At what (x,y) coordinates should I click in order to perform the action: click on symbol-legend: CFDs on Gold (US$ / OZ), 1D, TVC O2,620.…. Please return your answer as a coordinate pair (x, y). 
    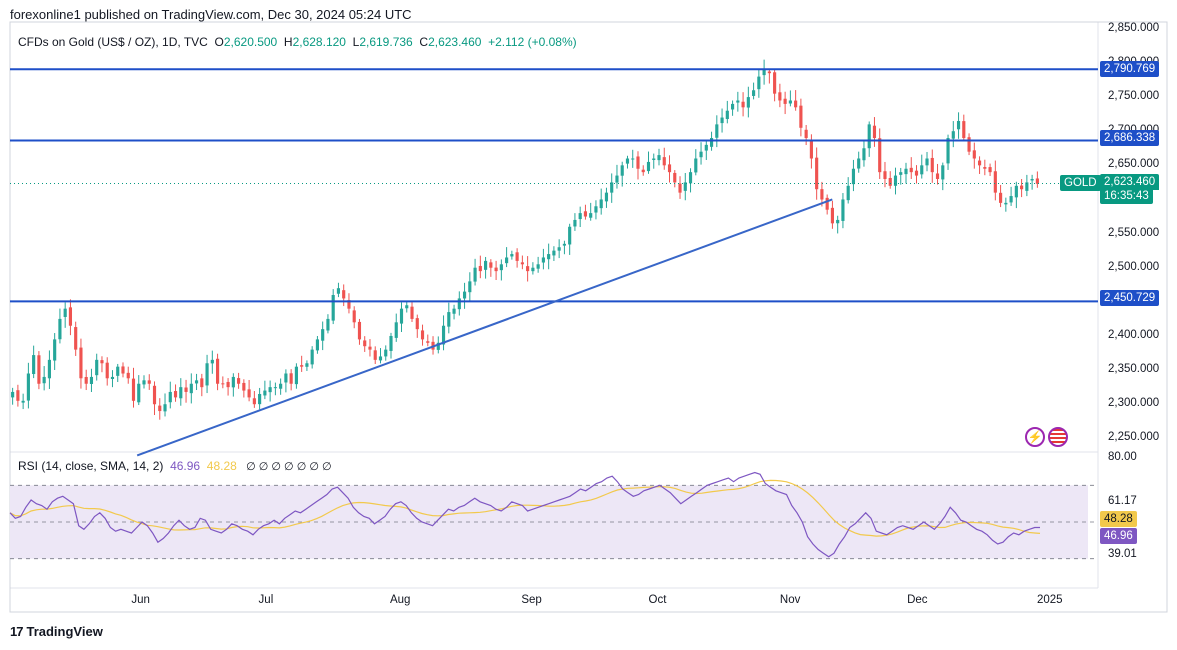
    Looking at the image, I should click on (297, 42).